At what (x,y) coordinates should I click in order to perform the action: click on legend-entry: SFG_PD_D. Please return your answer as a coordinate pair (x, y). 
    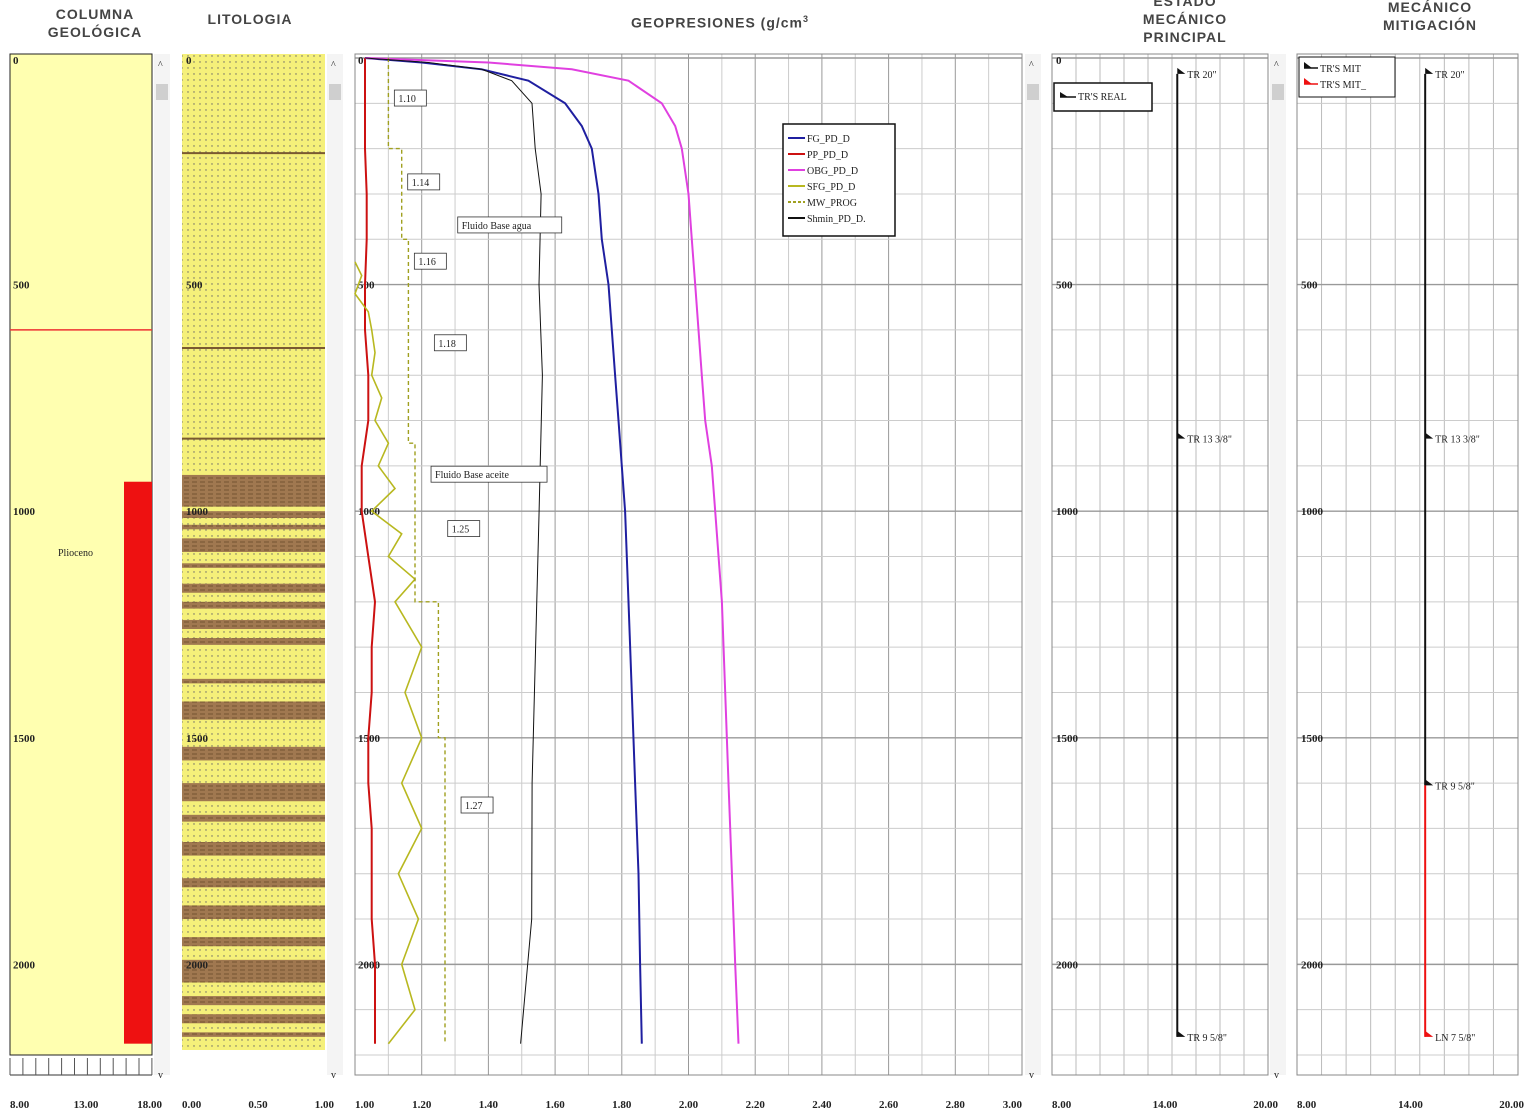
    Looking at the image, I should click on (831, 187).